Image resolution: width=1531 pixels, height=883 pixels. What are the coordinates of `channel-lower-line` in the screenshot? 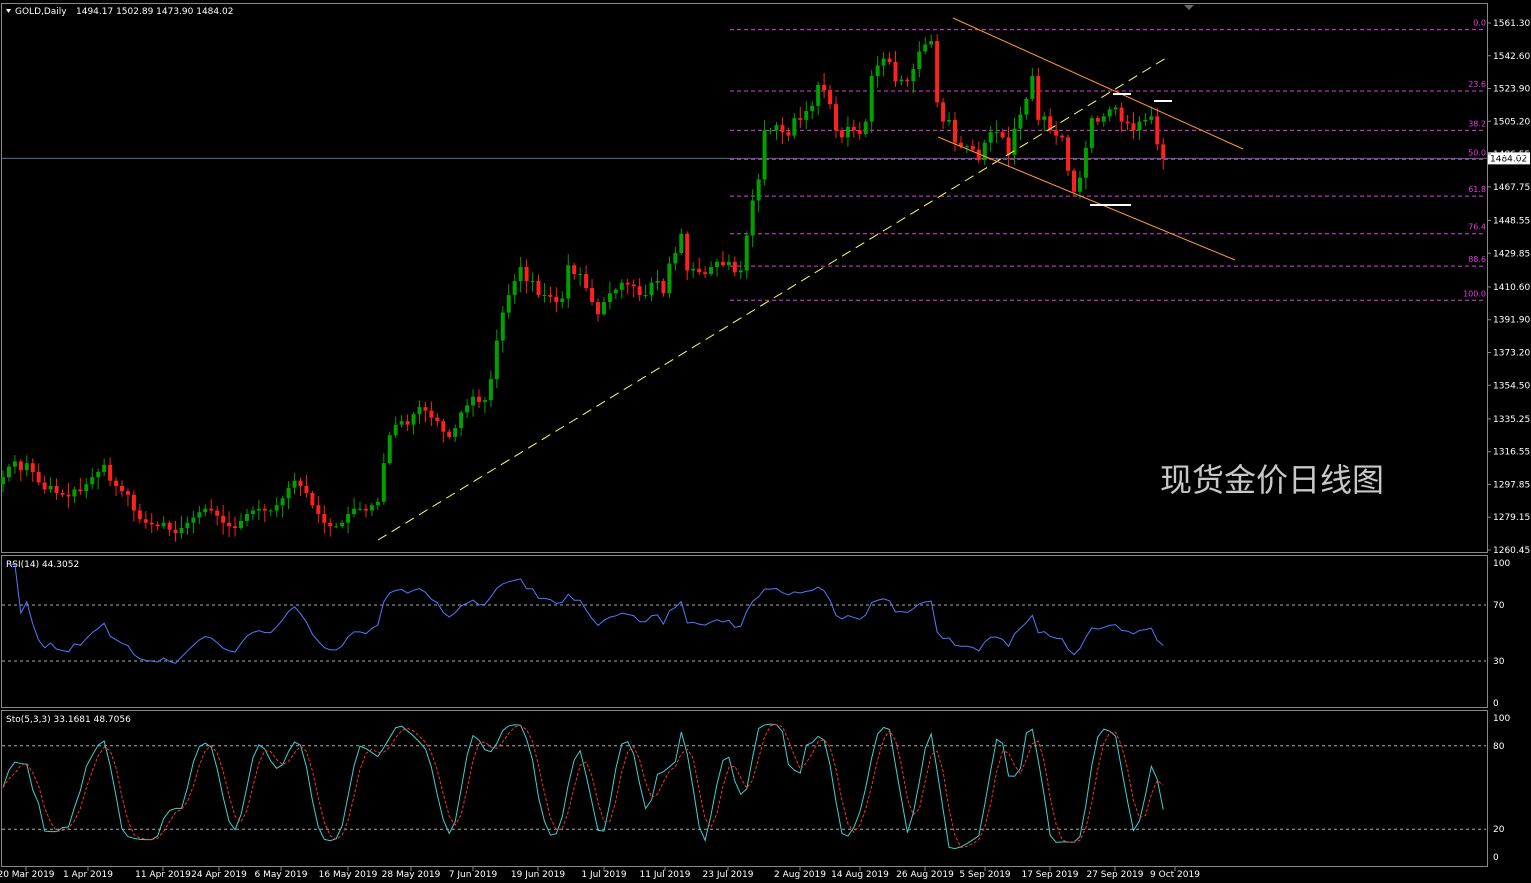 It's located at (1086, 198).